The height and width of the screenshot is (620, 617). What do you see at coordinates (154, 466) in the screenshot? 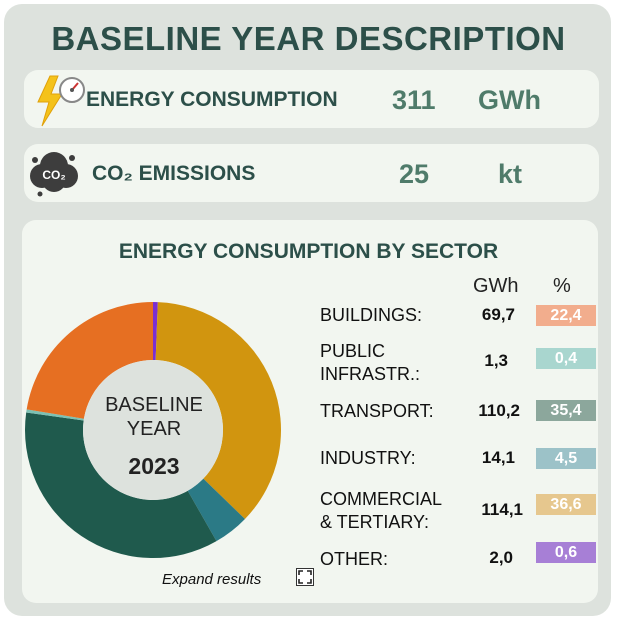
I see `chart-center-year: 2023` at bounding box center [154, 466].